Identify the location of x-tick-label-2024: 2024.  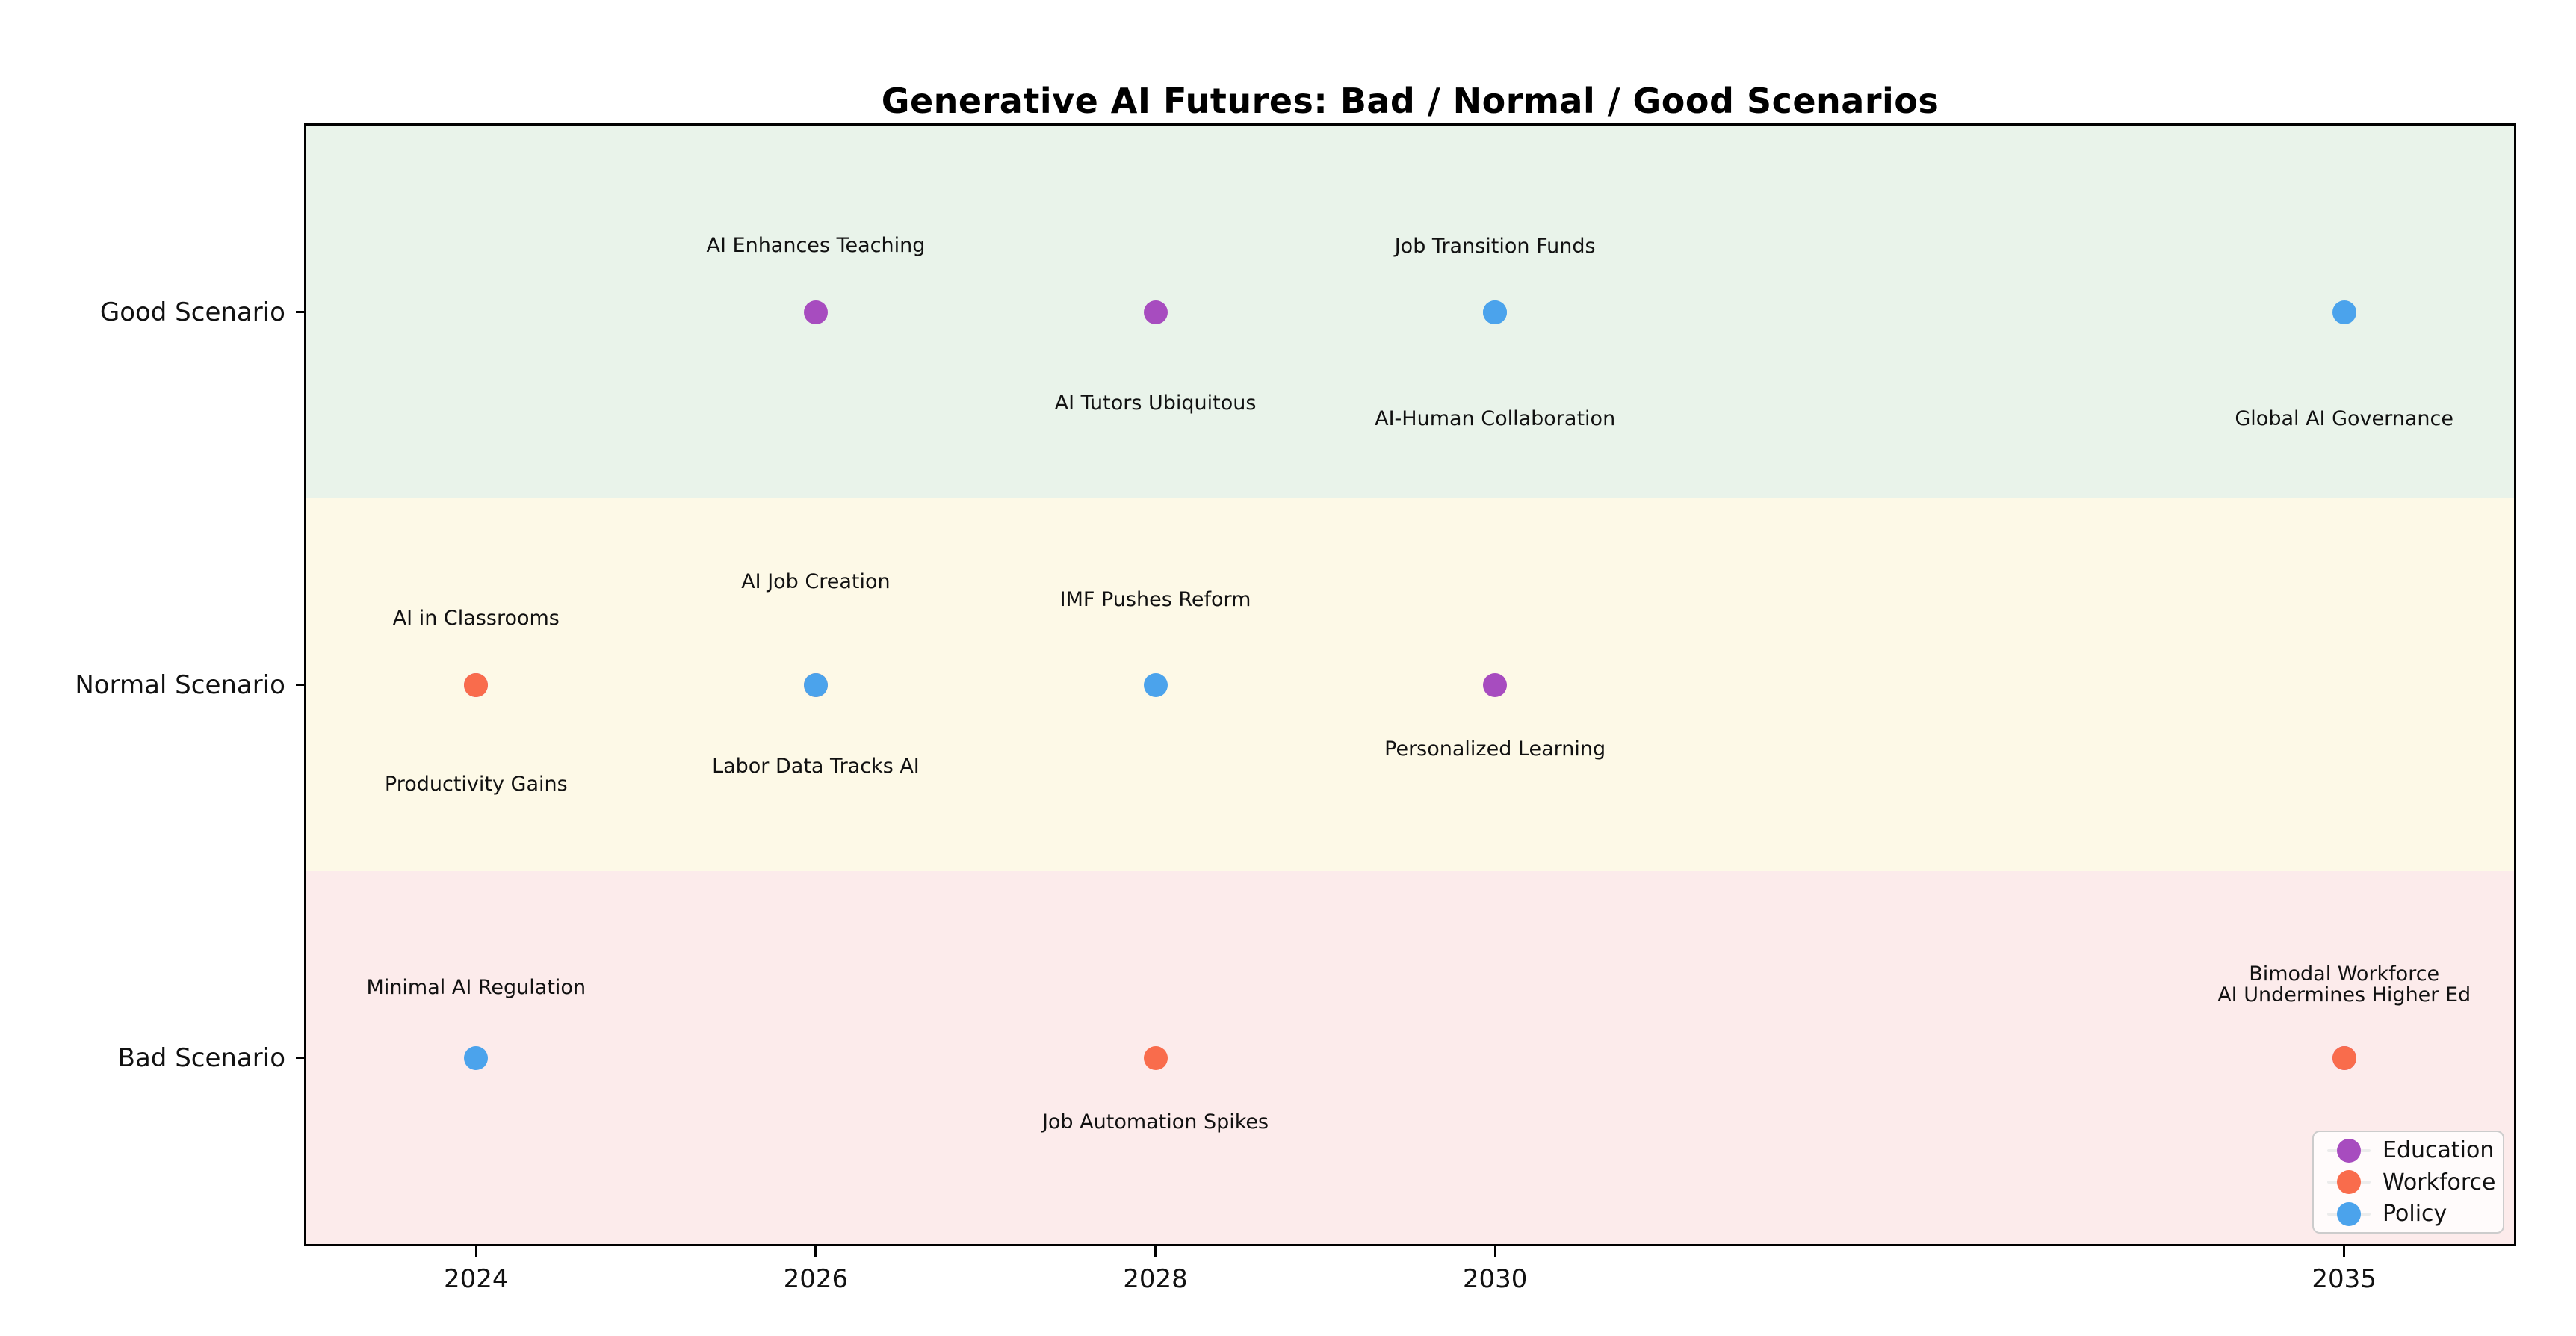
(476, 1279).